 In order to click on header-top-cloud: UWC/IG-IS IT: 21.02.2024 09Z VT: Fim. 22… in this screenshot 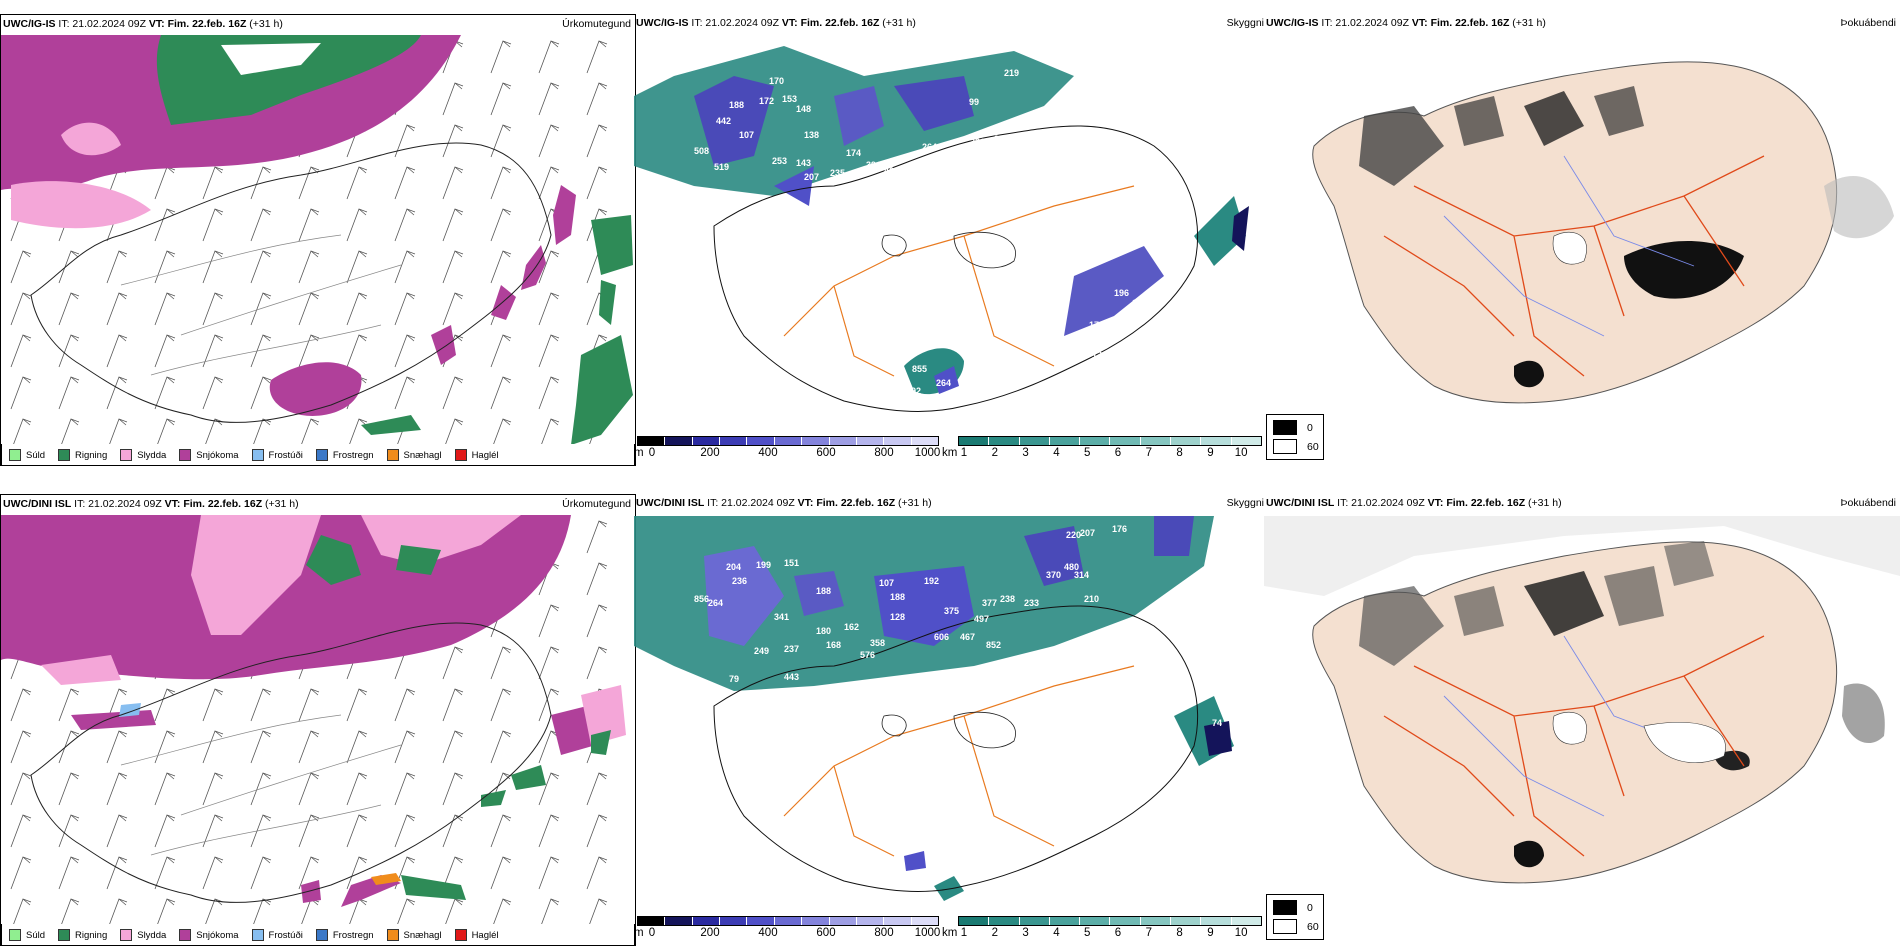, I will do `click(1406, 23)`.